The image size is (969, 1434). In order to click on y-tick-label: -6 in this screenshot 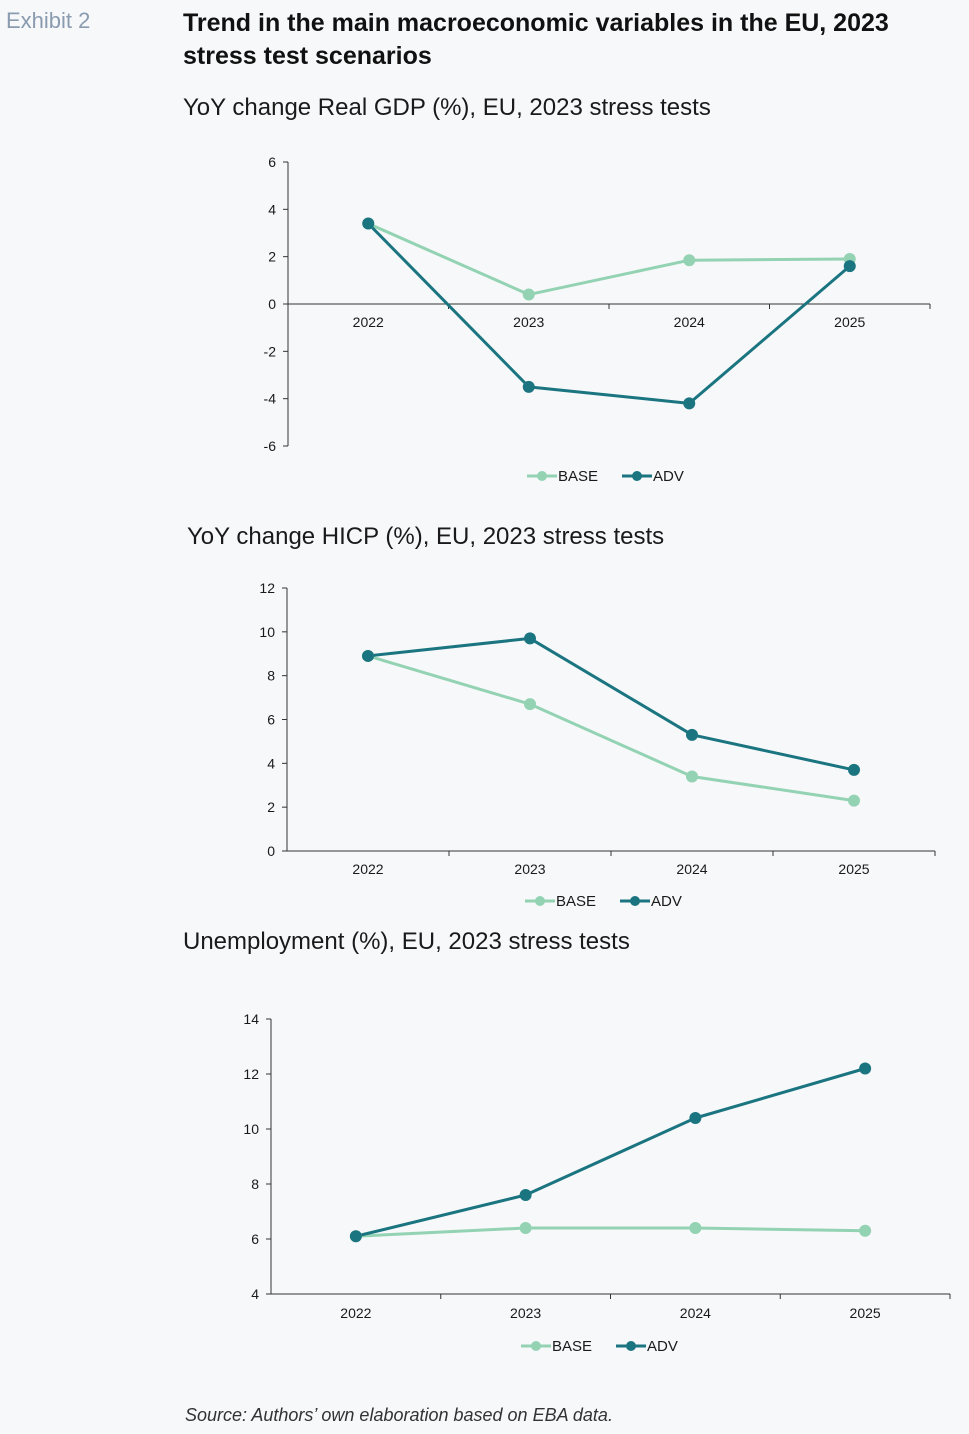, I will do `click(270, 446)`.